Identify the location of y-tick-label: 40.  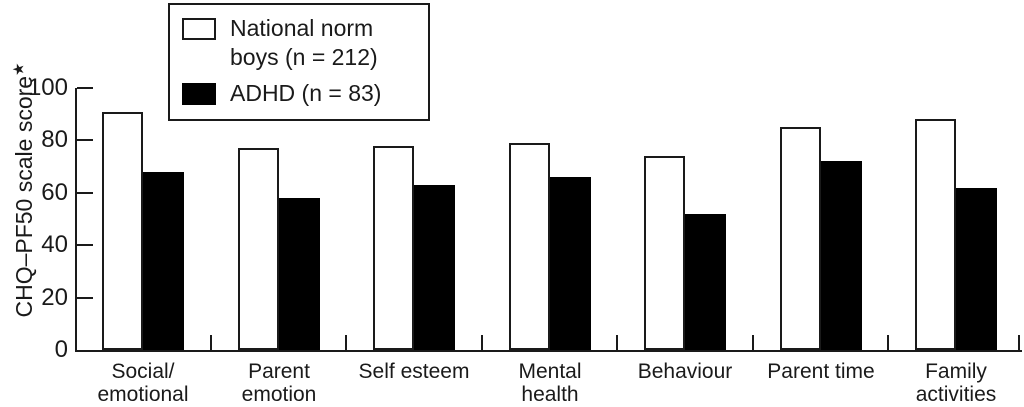
(54, 244).